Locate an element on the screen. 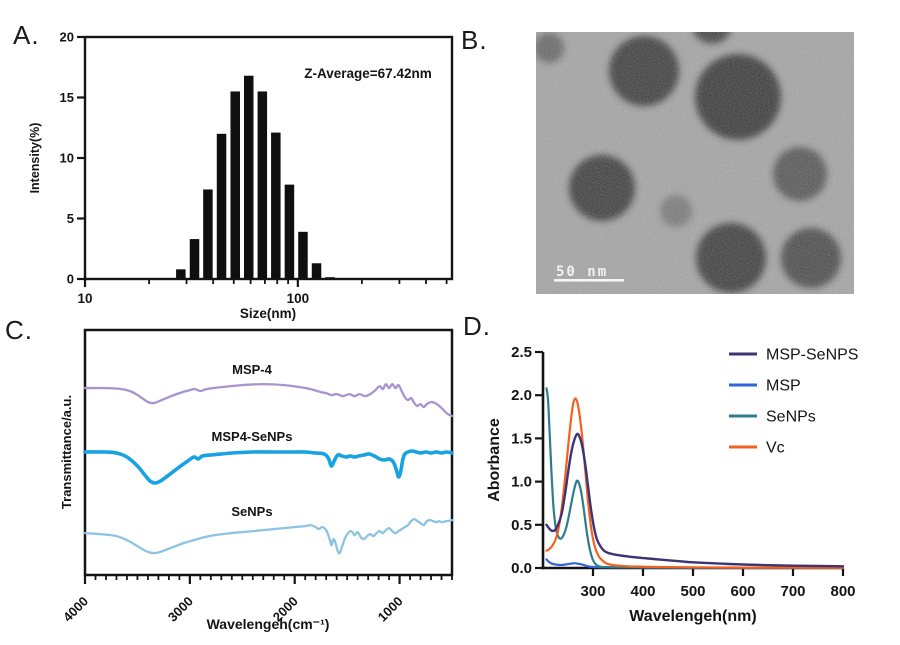 Image resolution: width=900 pixels, height=645 pixels. scale-bar is located at coordinates (589, 280).